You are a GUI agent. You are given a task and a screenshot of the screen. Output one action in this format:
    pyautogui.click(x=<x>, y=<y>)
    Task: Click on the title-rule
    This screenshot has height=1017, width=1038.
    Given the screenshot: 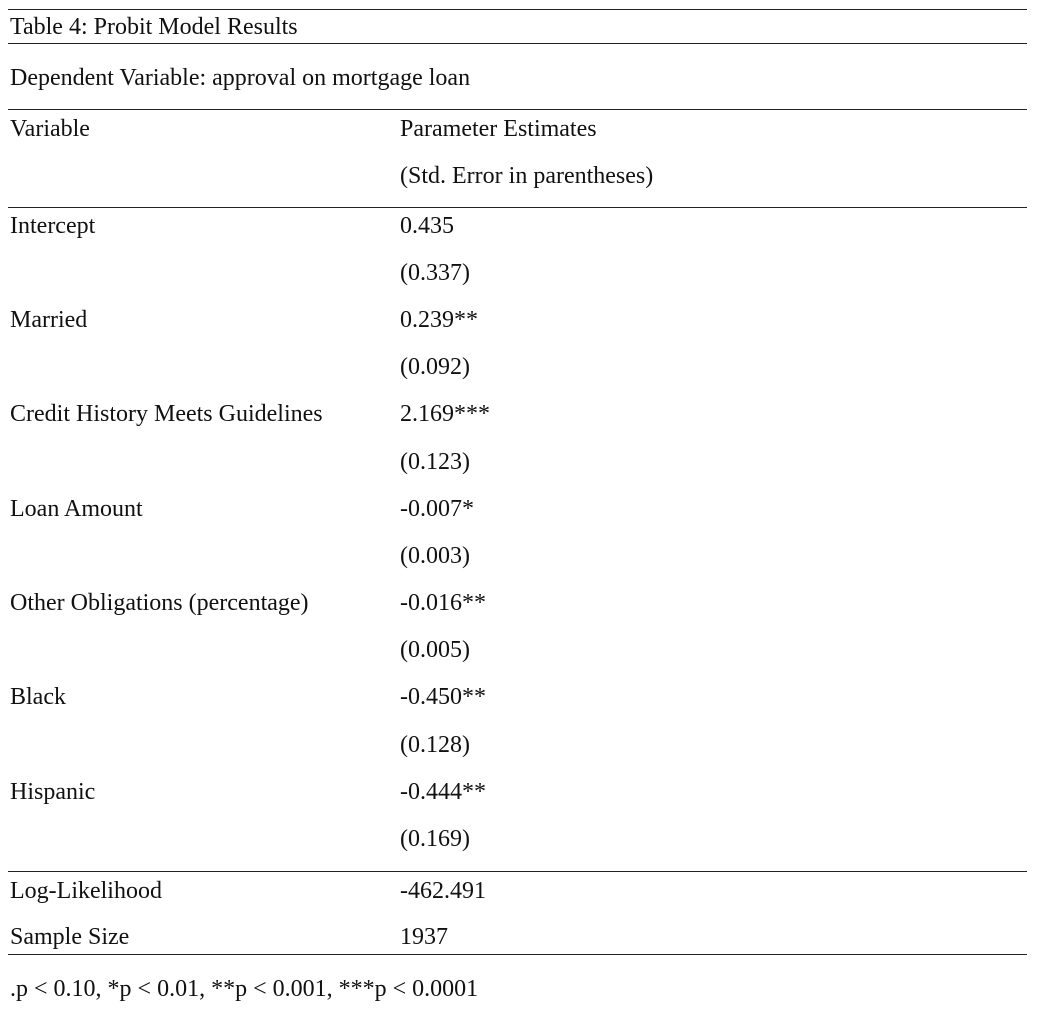 What is the action you would take?
    pyautogui.click(x=517, y=43)
    